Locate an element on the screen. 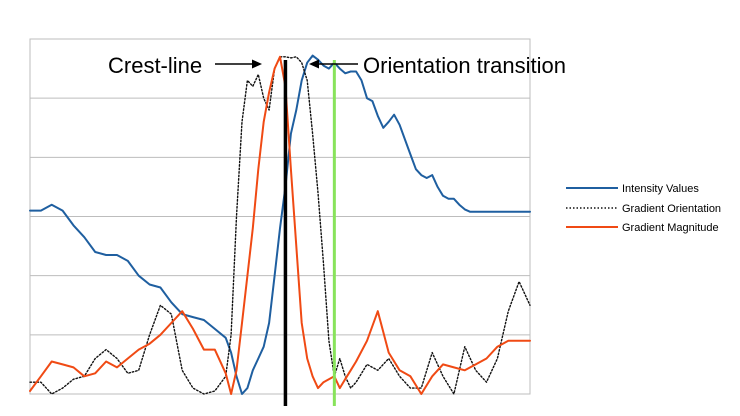 This screenshot has height=416, width=740. annotation-crest-line: Crest-line is located at coordinates (185, 65).